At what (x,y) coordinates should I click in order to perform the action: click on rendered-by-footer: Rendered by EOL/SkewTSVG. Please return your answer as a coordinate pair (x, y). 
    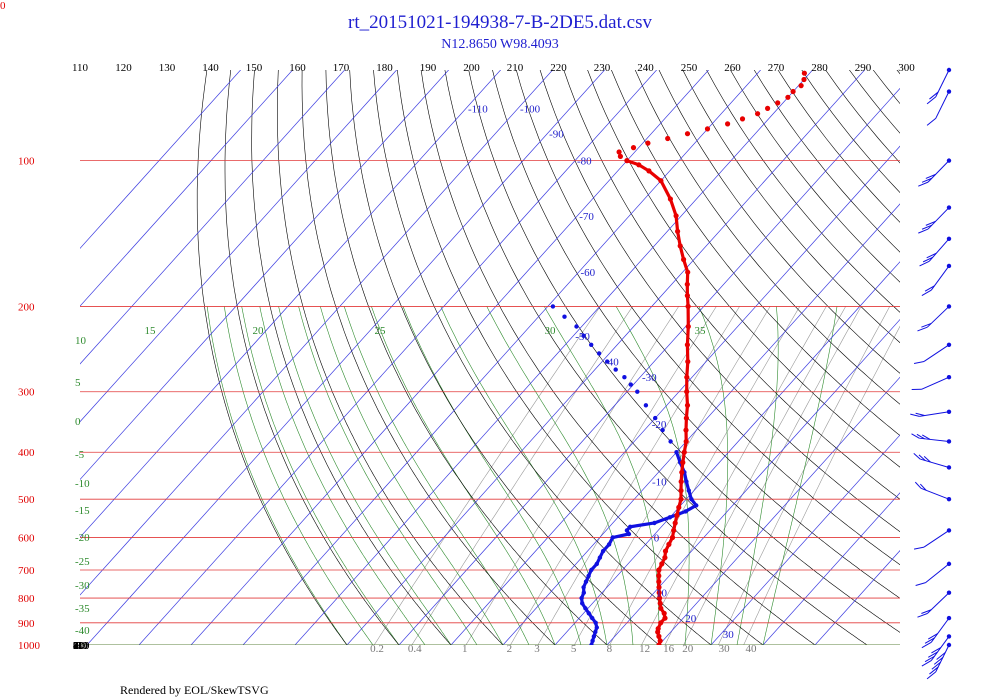
    Looking at the image, I should click on (194, 690).